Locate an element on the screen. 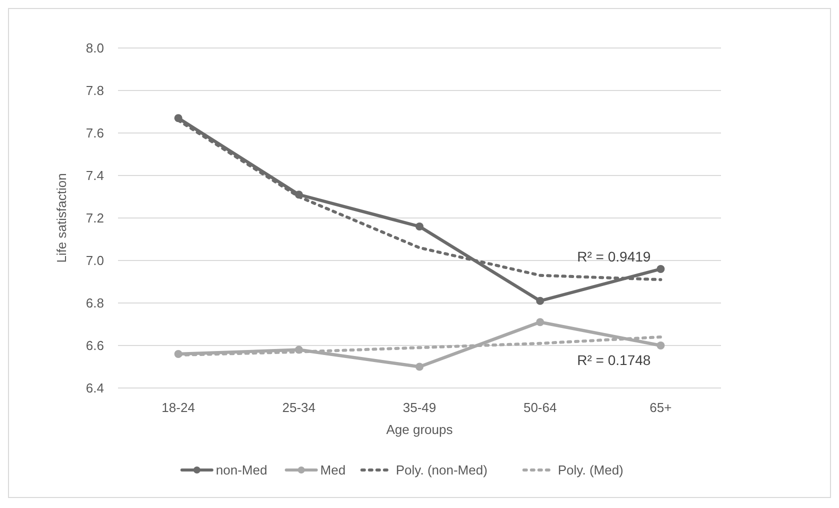 The height and width of the screenshot is (508, 839). y-tick-label: 7.0 is located at coordinates (95, 260).